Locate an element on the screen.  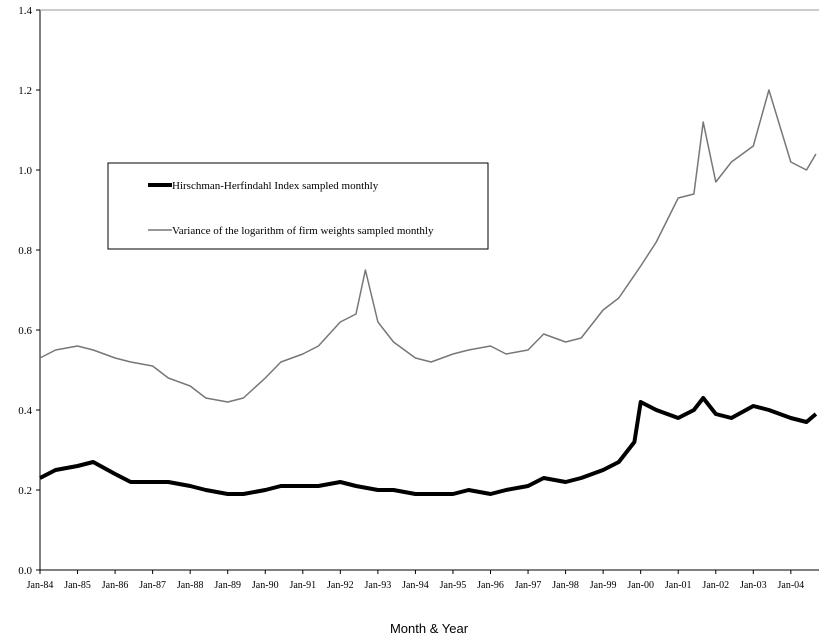
x-tick-label: Jan-01 is located at coordinates (678, 585).